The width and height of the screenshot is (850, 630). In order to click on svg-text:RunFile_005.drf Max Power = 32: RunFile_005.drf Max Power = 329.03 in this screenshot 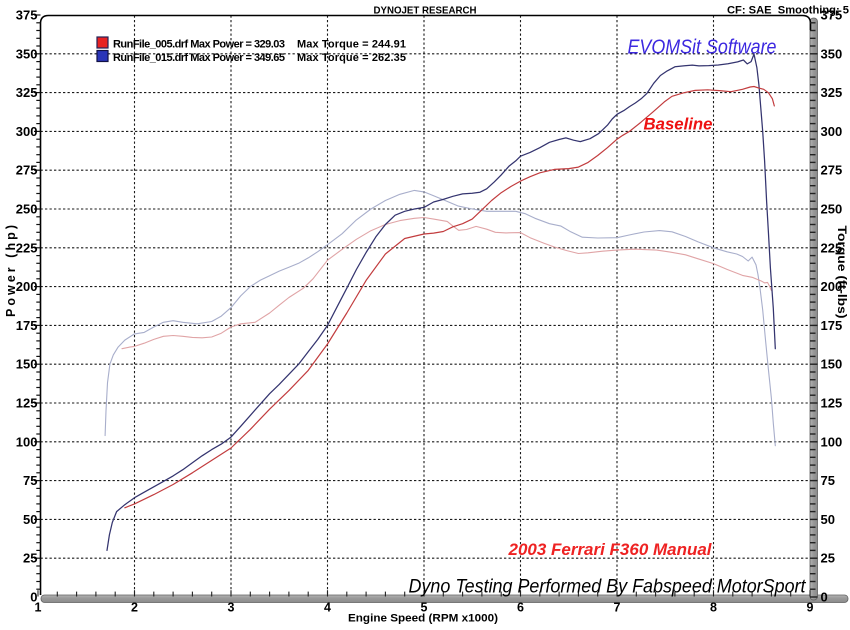, I will do `click(199, 45)`.